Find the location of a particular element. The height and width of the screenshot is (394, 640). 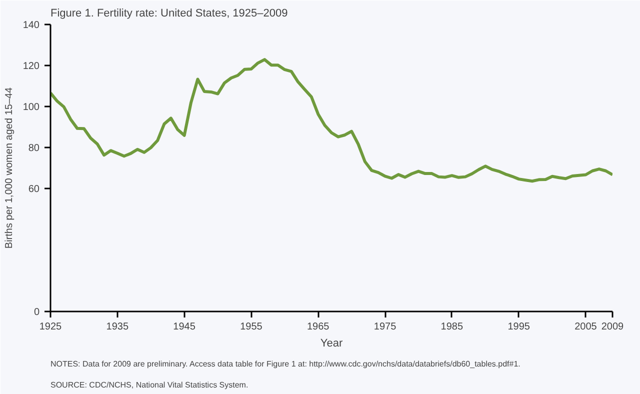

x-axis-title: Year is located at coordinates (331, 344).